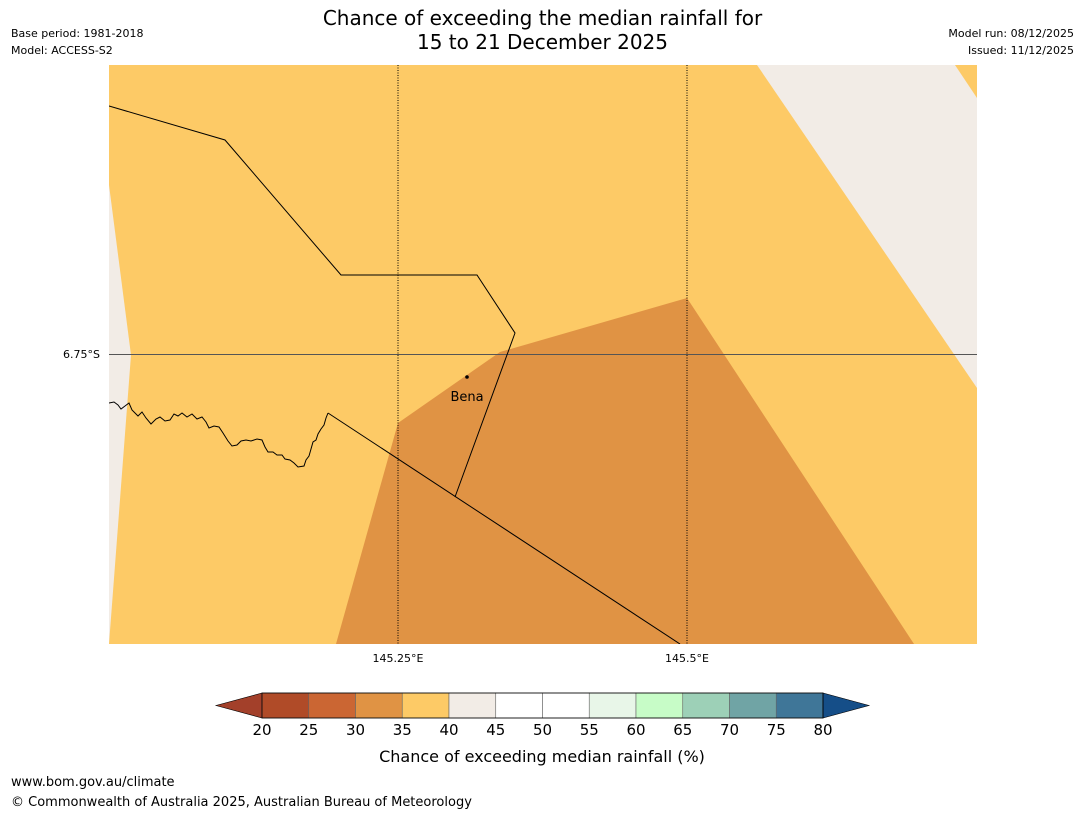  Describe the element at coordinates (682, 730) in the screenshot. I see `colorbar-tick-label: 65` at that location.